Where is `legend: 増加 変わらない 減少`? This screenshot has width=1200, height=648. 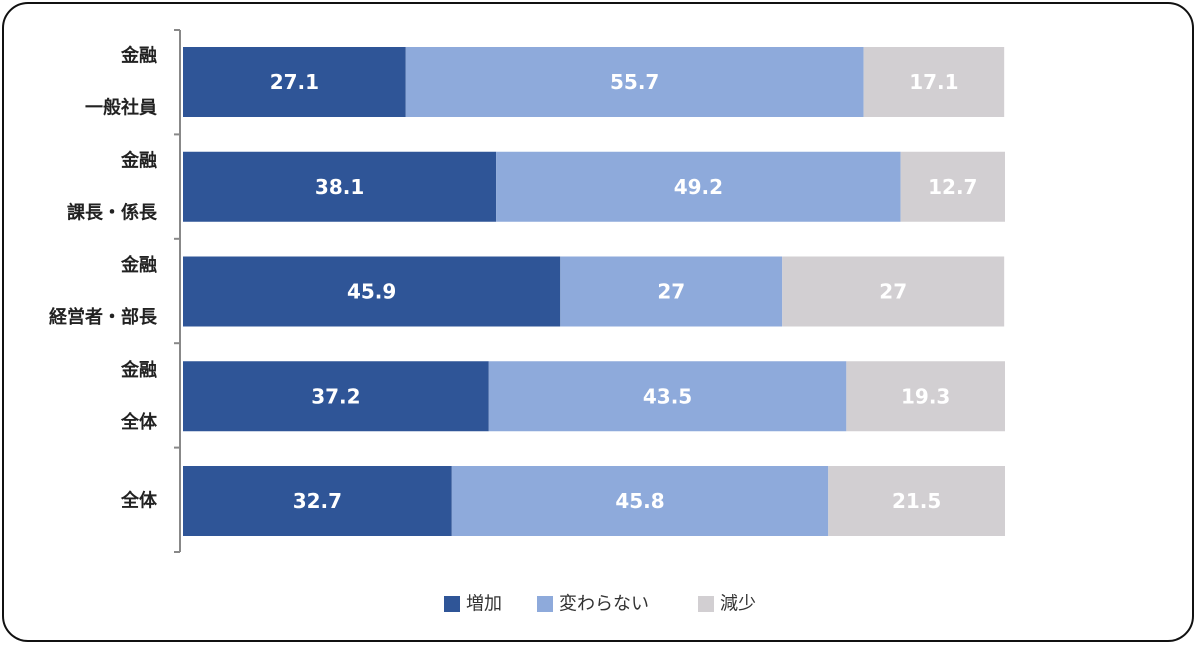
legend: 増加 変わらない 減少 is located at coordinates (600, 604).